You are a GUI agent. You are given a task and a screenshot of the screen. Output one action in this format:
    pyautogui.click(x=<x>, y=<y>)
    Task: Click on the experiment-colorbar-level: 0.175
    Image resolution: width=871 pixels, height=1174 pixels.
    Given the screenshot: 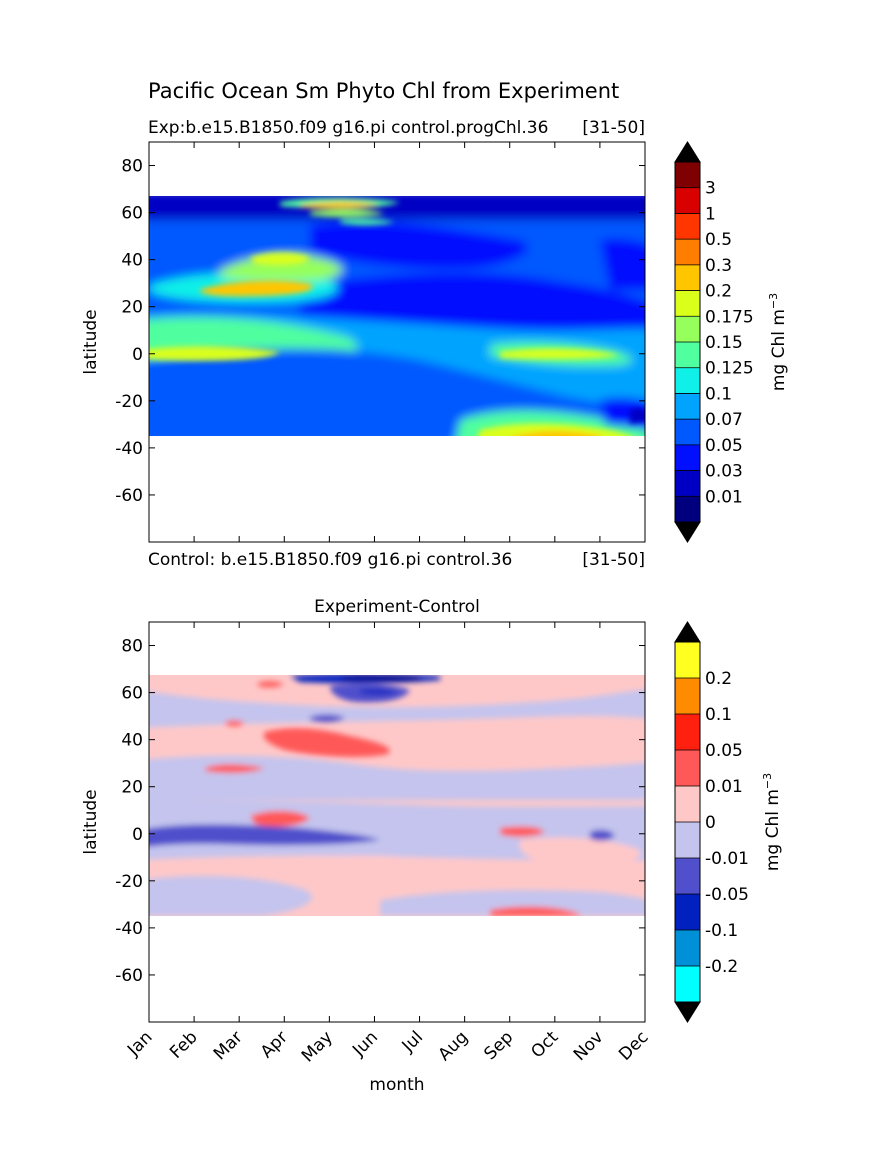 What is the action you would take?
    pyautogui.click(x=729, y=317)
    